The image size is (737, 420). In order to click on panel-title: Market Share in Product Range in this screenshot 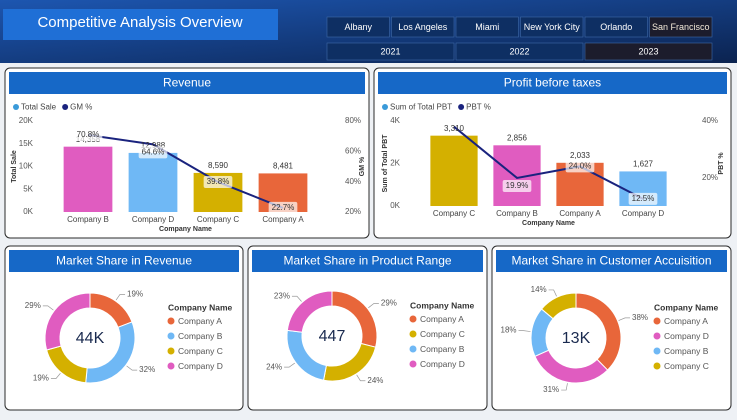, I will do `click(367, 261)`.